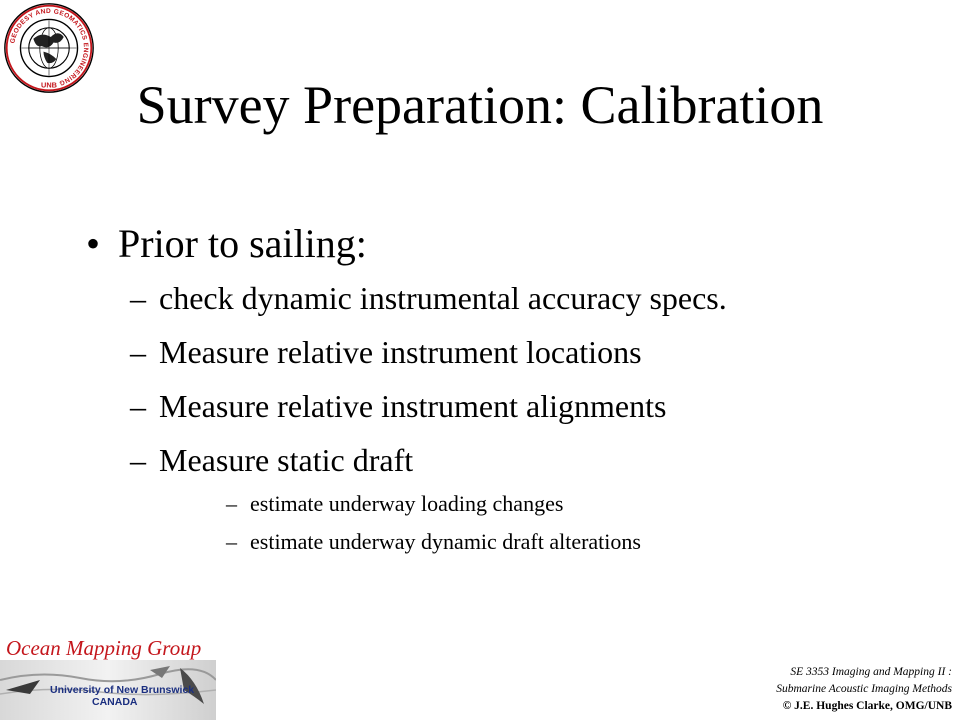 The image size is (960, 720). What do you see at coordinates (104, 648) in the screenshot?
I see `omg-title: Ocean Mapping Group` at bounding box center [104, 648].